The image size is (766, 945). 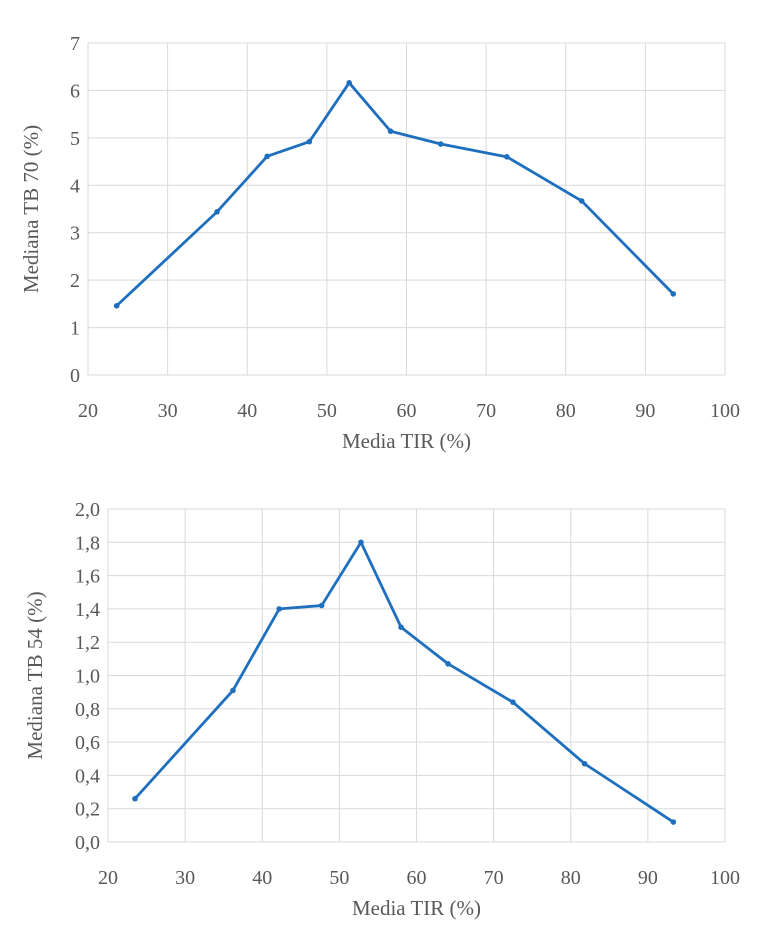 I want to click on y-tick-label: 0,4, so click(x=87, y=776).